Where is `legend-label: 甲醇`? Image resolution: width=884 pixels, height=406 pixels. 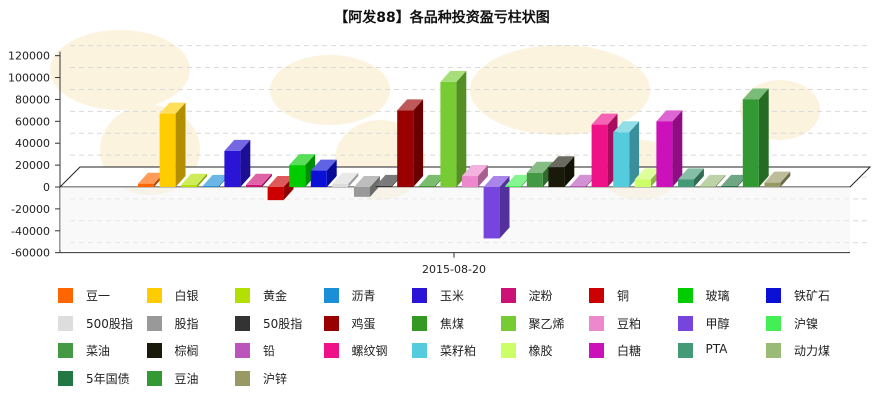 legend-label: 甲醇 is located at coordinates (717, 323).